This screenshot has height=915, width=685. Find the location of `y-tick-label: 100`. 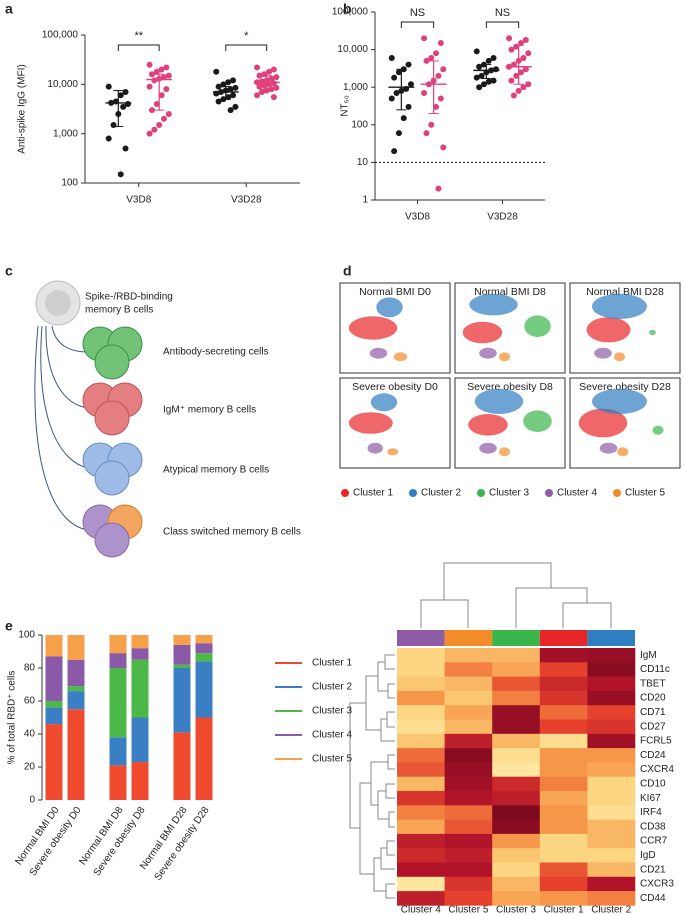

y-tick-label: 100 is located at coordinates (26, 635).